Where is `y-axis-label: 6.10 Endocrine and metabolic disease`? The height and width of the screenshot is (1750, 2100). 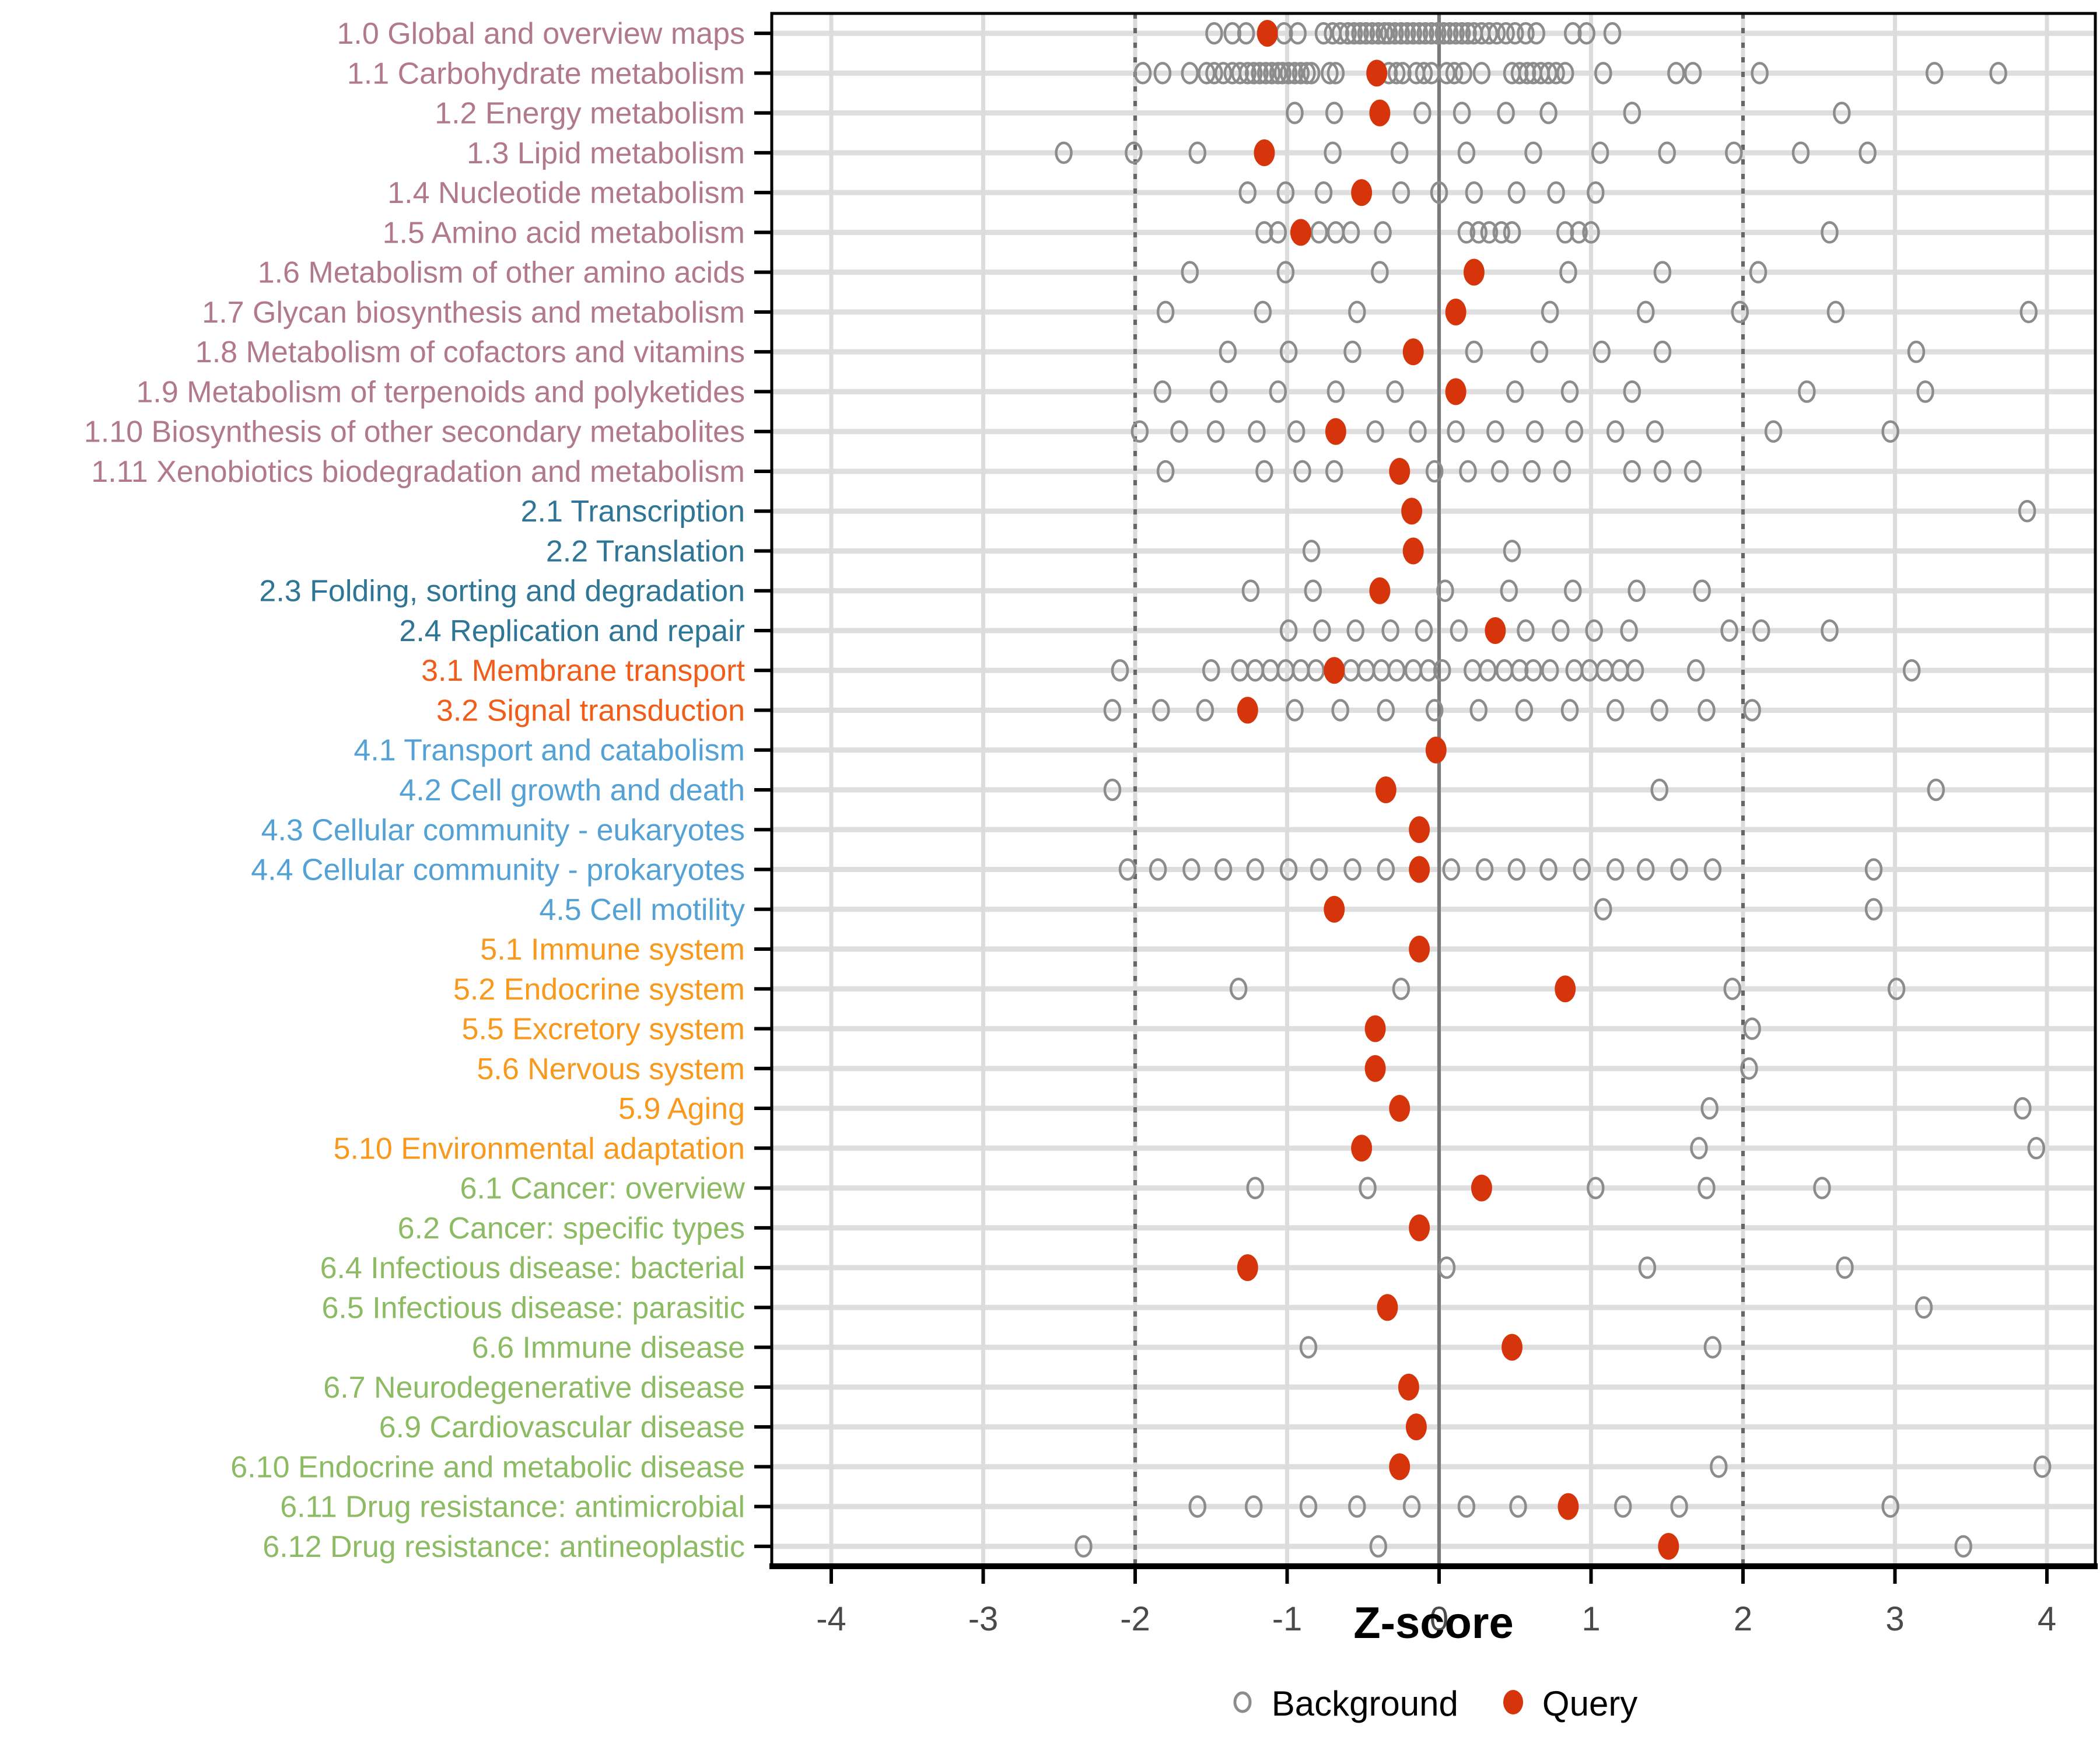 y-axis-label: 6.10 Endocrine and metabolic disease is located at coordinates (487, 1467).